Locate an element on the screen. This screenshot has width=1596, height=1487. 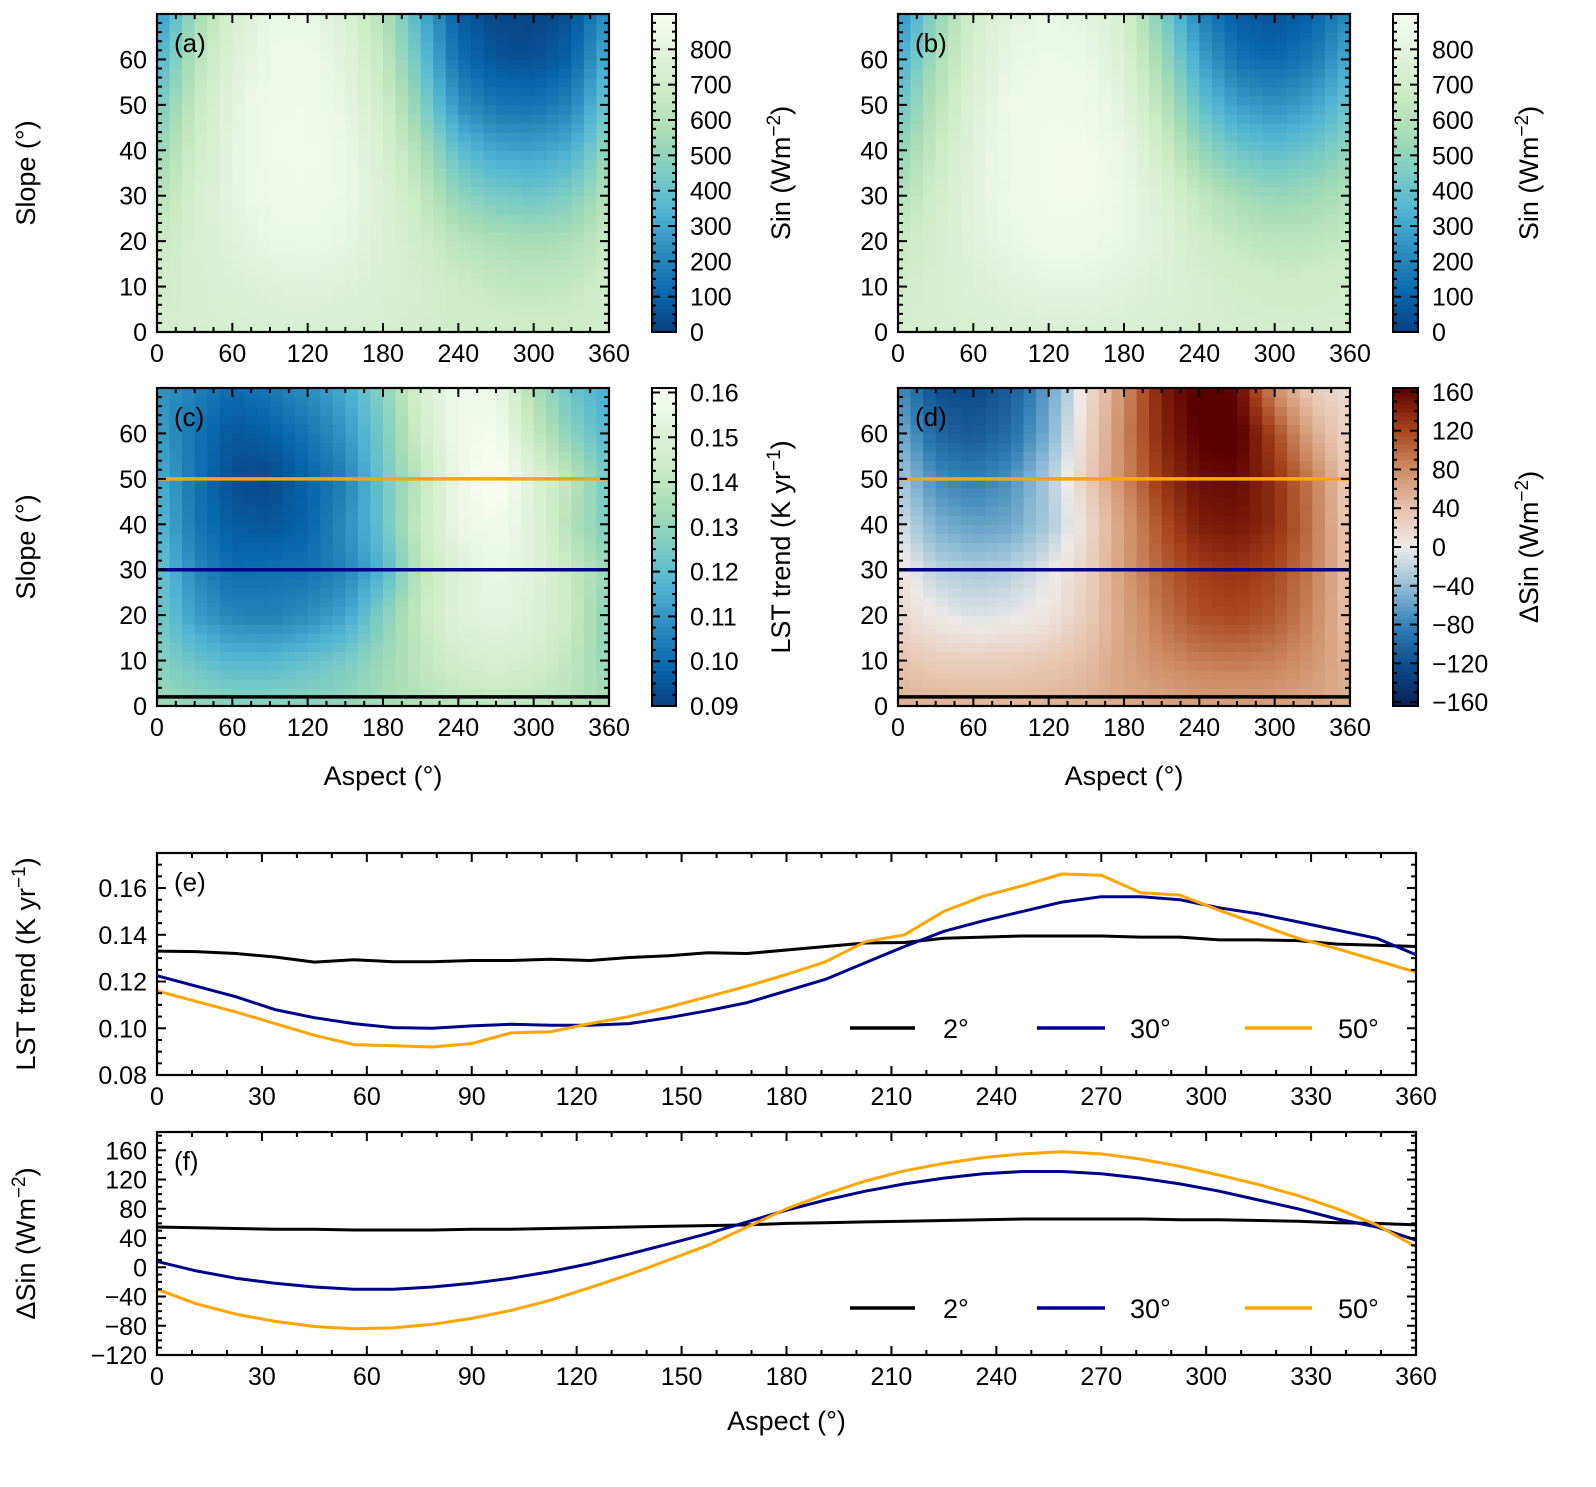
x-tick-label: 0 is located at coordinates (157, 354).